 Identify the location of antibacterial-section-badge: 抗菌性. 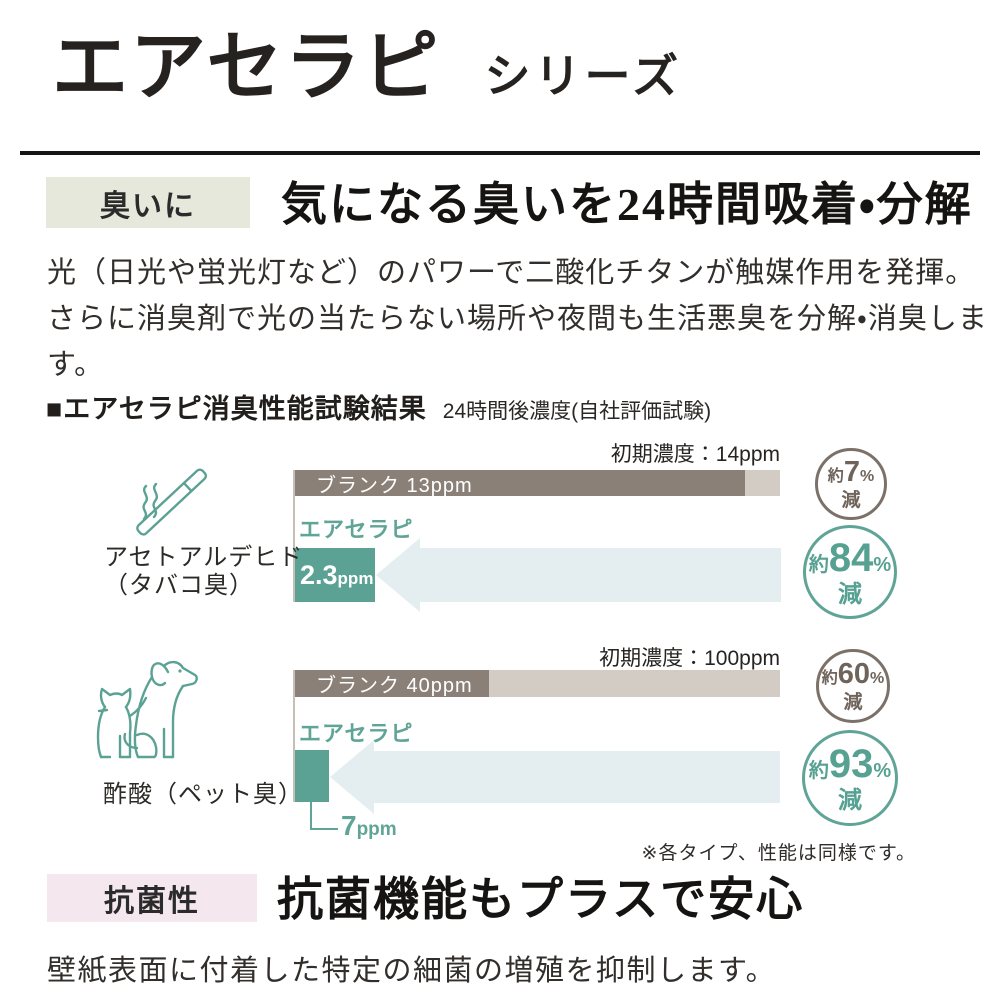
(152, 898).